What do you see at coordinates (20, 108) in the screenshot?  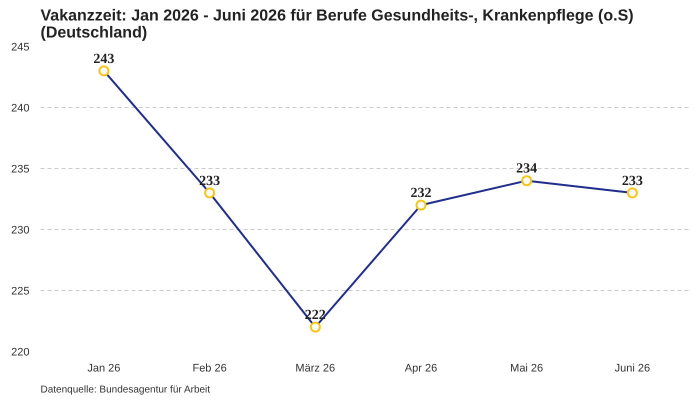 I see `y-tick-label: 240` at bounding box center [20, 108].